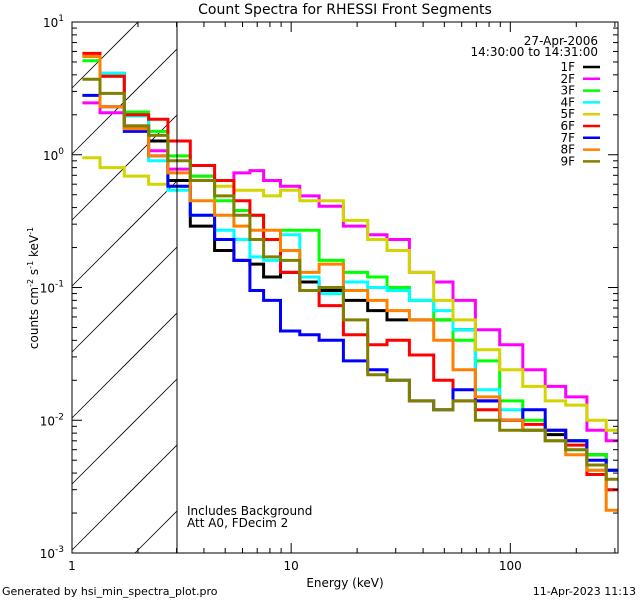 This screenshot has width=640, height=604. I want to click on legend-label-2f: 2F, so click(567, 79).